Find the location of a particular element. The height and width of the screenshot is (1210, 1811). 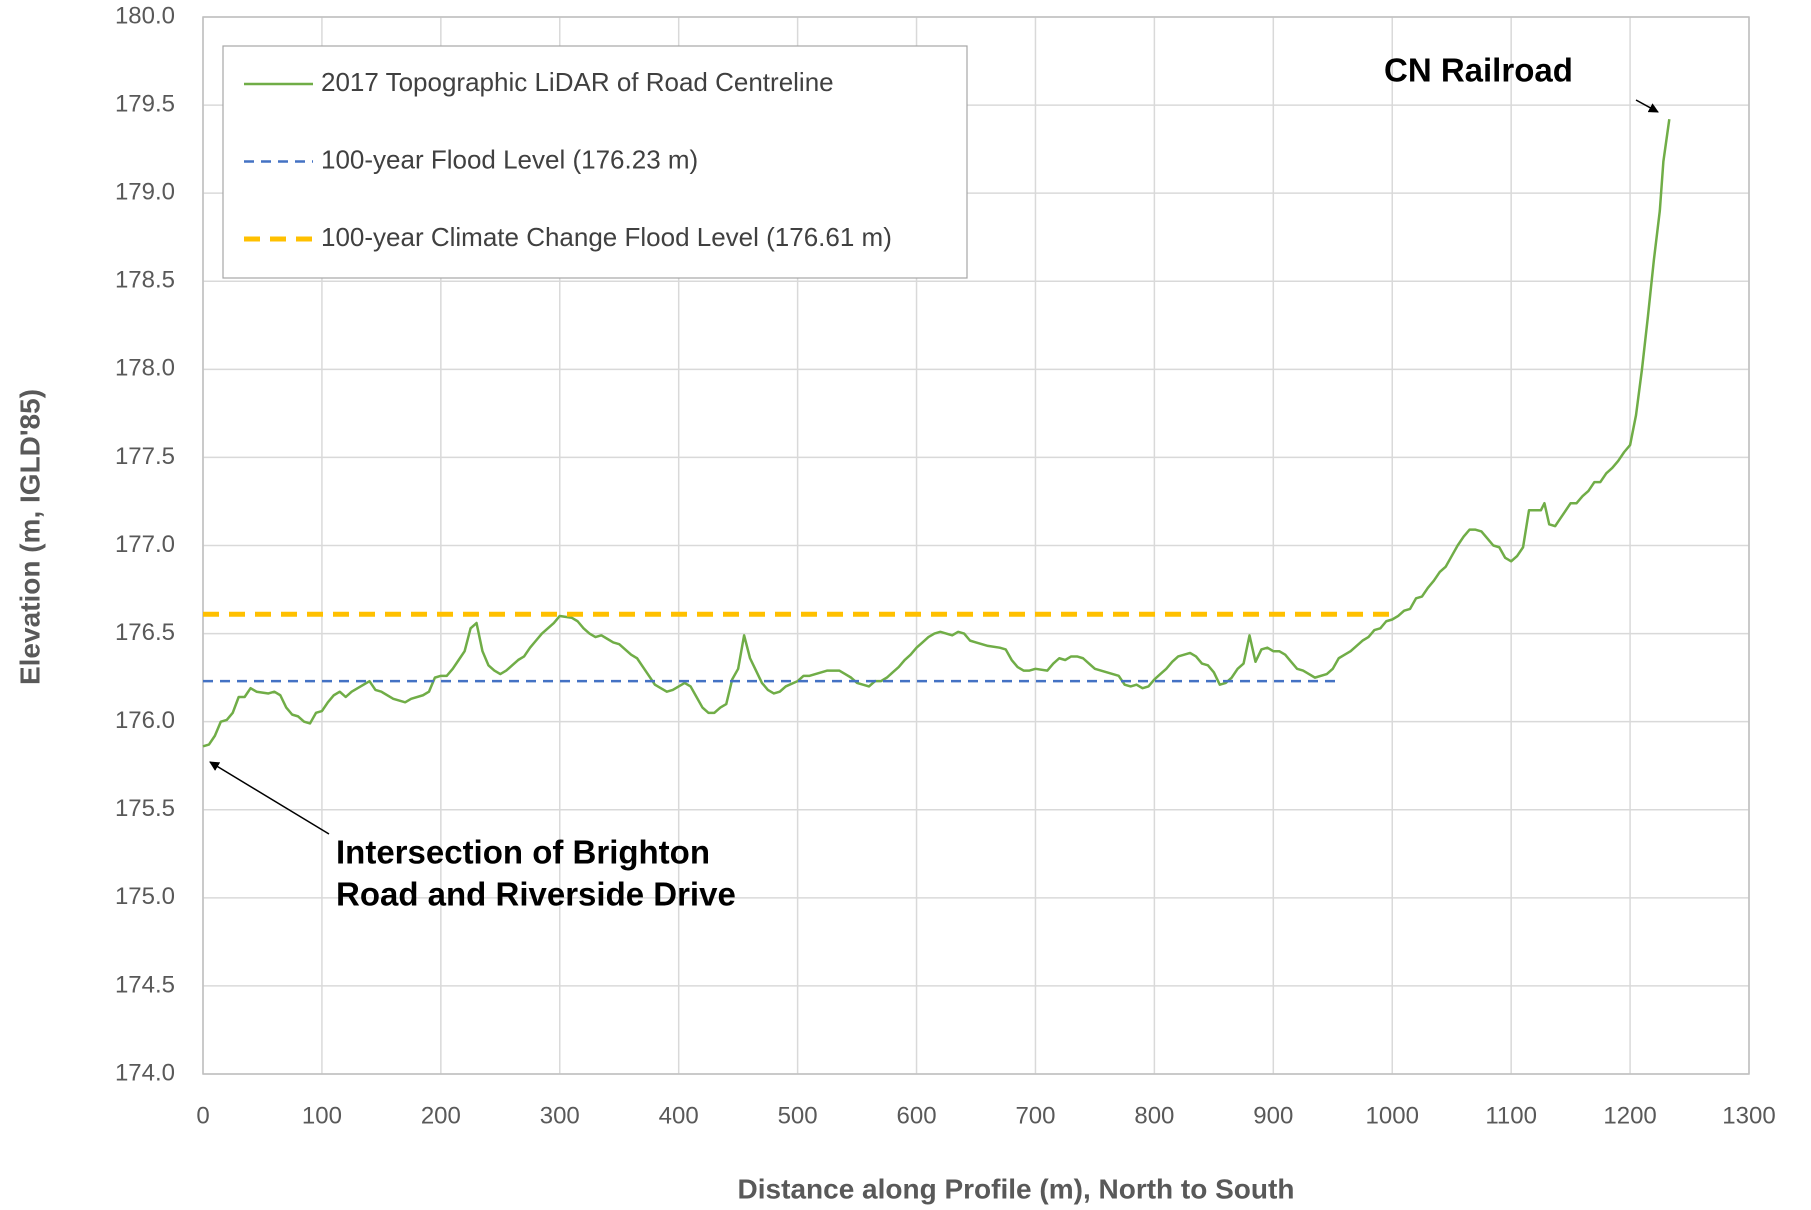

y-tick-label: 177.5 is located at coordinates (145, 456).